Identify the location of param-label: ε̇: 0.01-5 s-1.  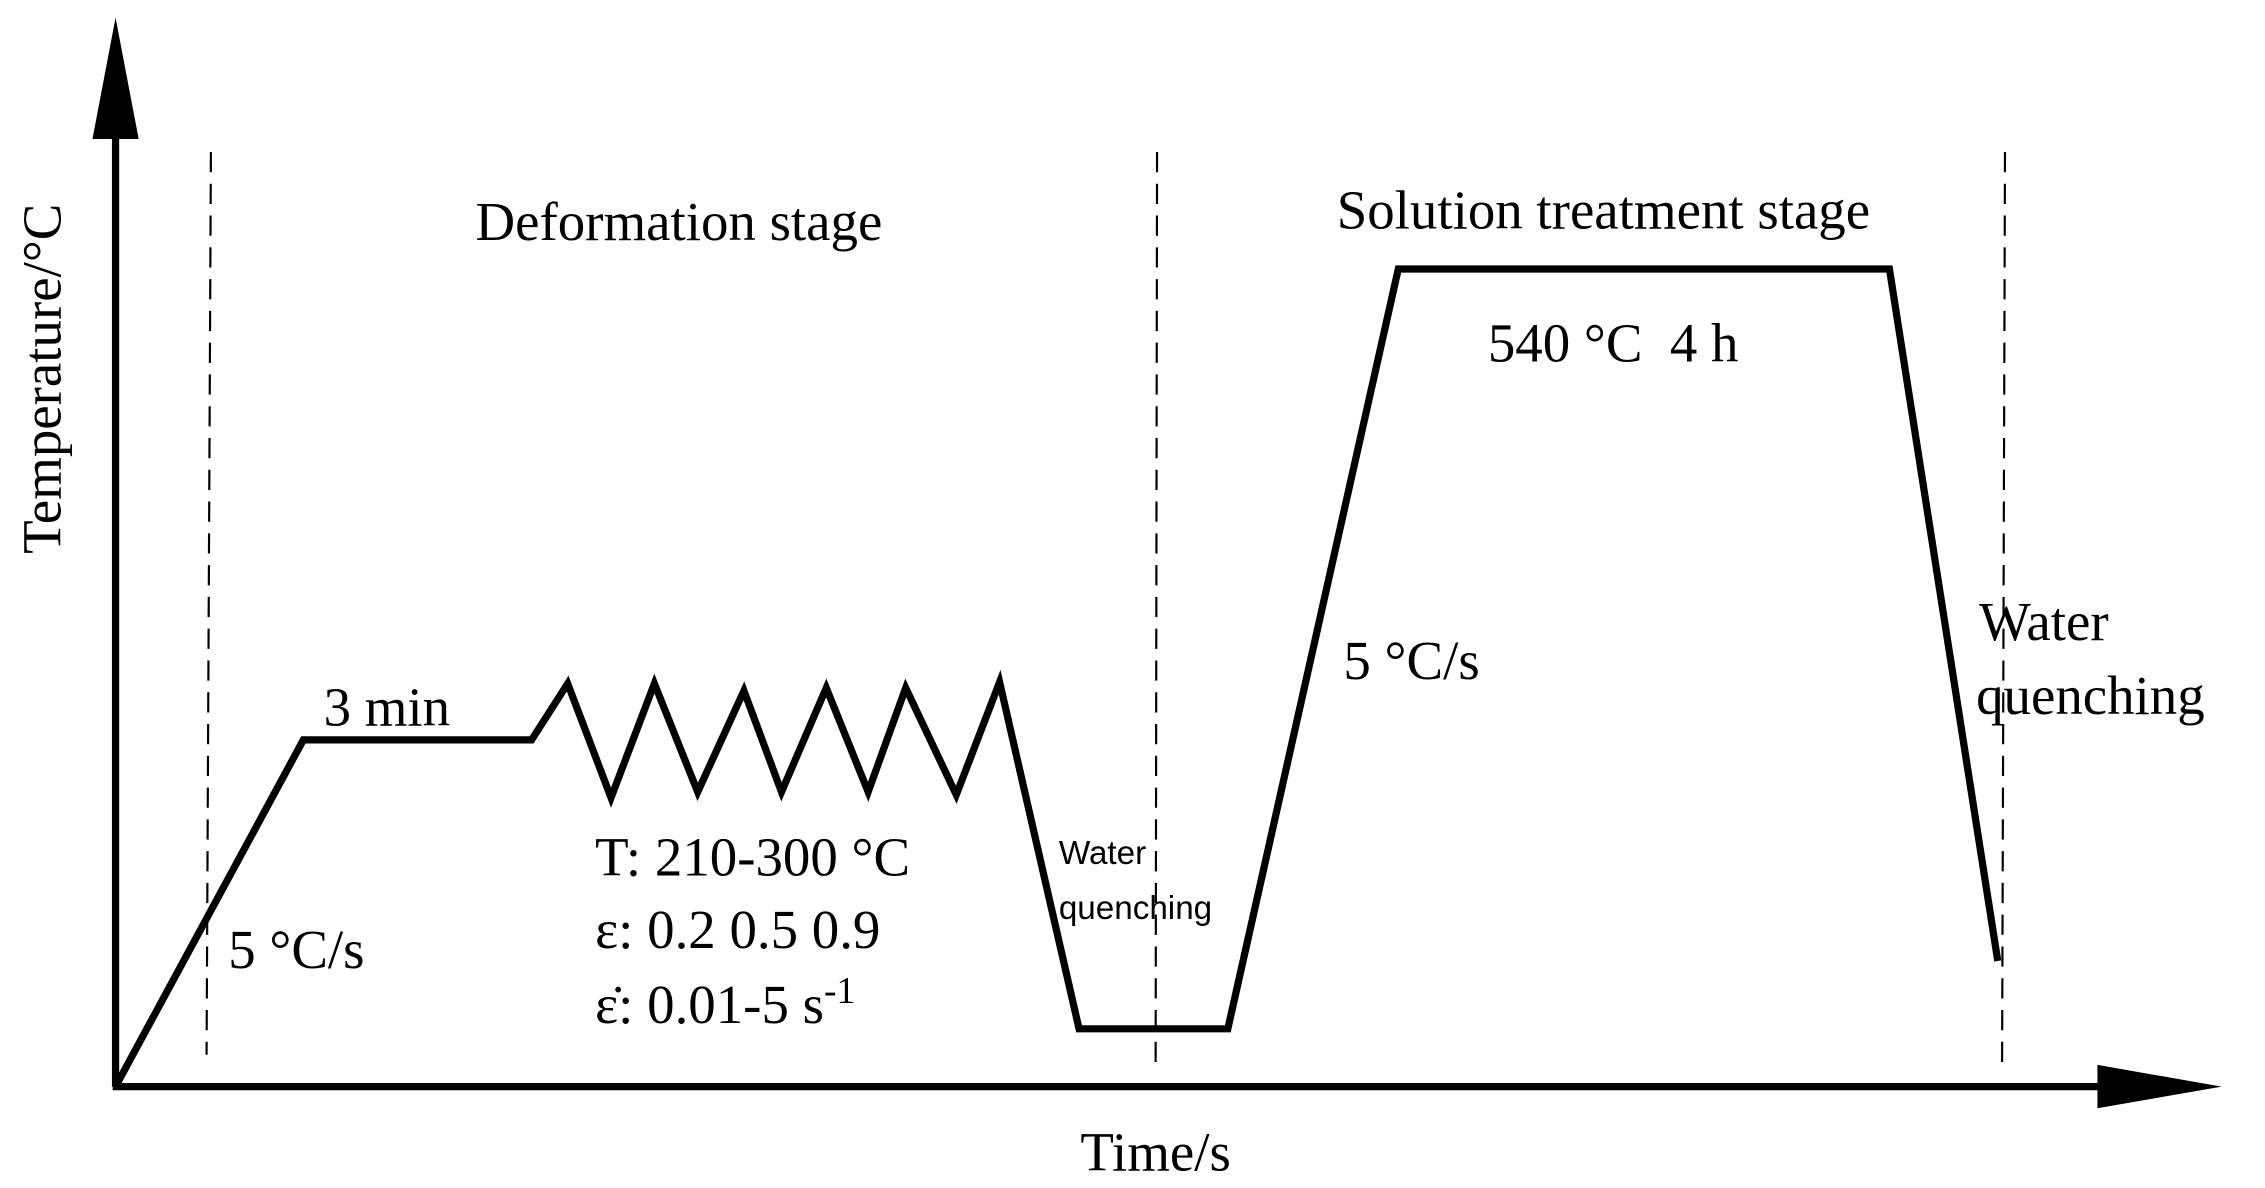
(725, 1003).